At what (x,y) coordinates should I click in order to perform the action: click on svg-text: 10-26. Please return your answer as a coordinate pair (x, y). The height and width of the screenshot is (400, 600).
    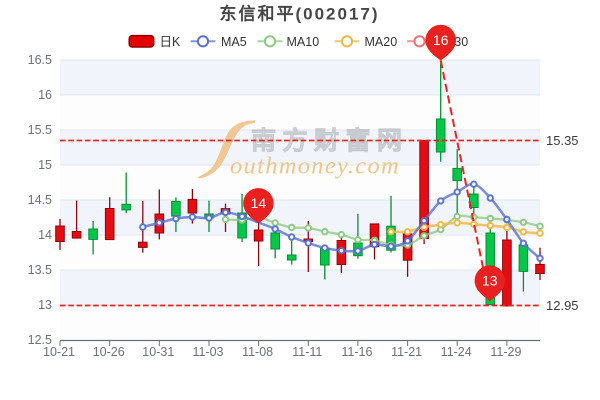
    Looking at the image, I should click on (109, 352).